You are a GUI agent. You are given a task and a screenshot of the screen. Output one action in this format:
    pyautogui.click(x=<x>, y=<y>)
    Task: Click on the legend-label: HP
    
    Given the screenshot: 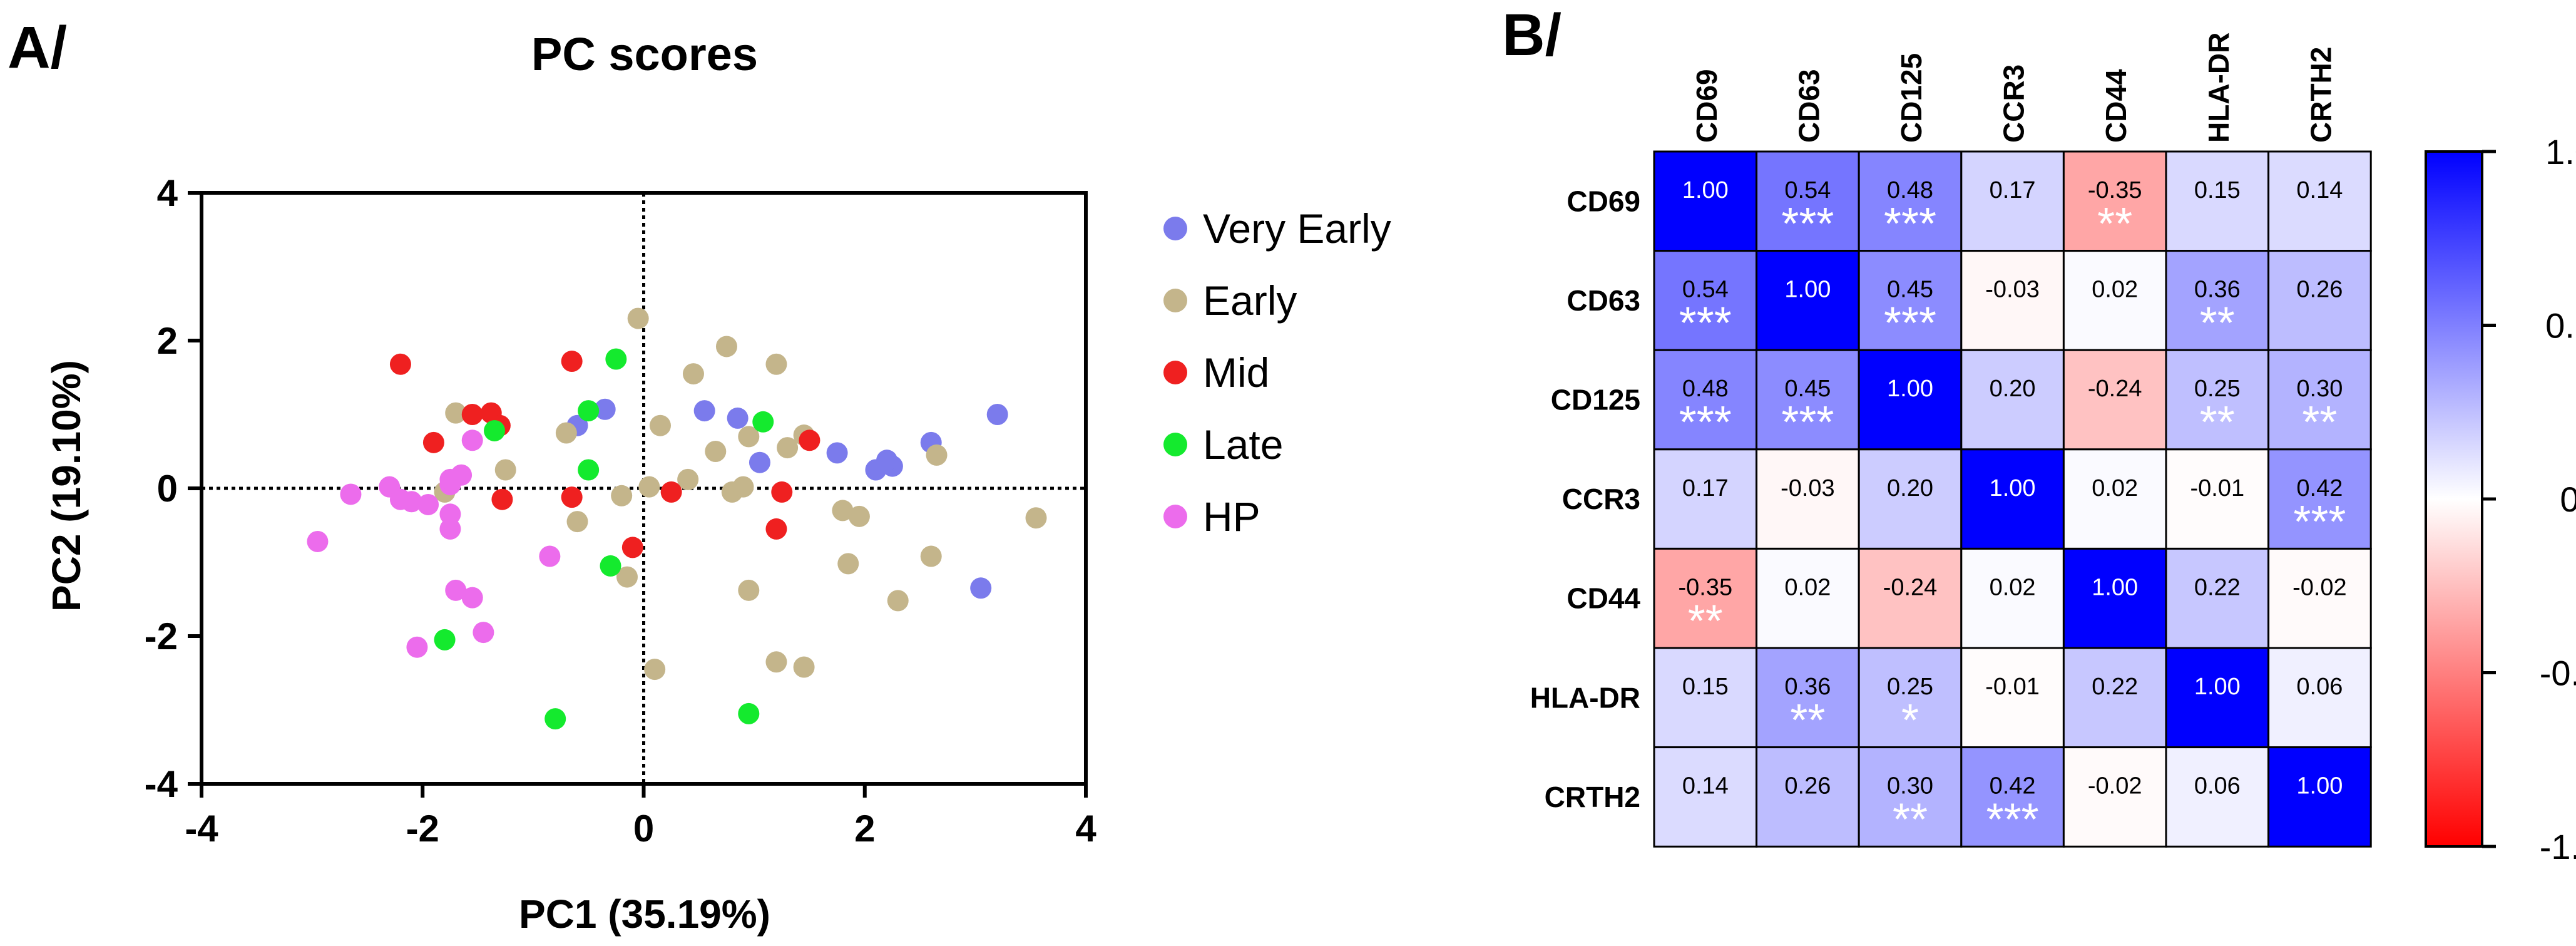 What is the action you would take?
    pyautogui.click(x=1231, y=516)
    